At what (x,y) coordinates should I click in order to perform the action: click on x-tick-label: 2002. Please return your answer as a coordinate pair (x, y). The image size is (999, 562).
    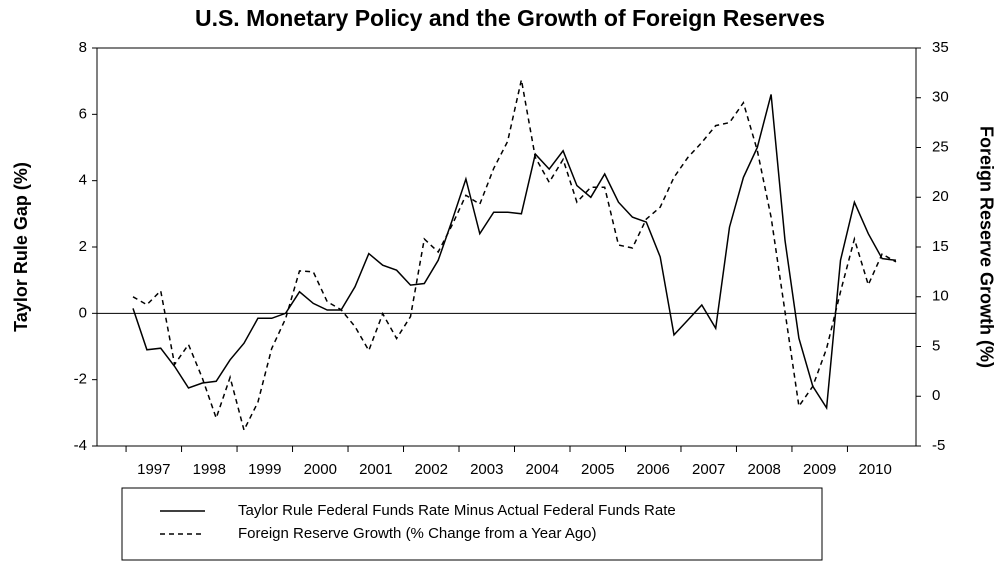
    Looking at the image, I should click on (431, 469).